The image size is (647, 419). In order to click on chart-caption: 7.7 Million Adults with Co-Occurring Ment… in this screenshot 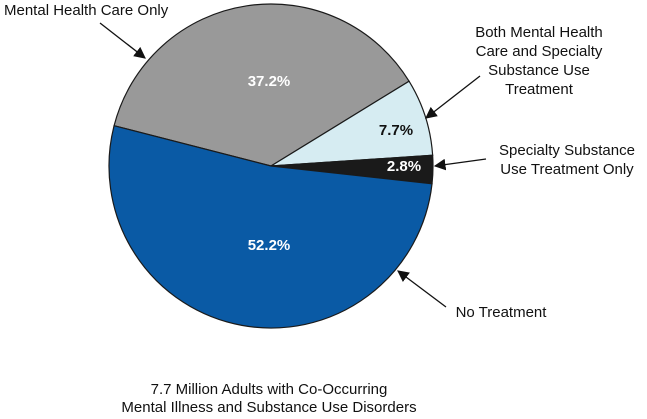, I will do `click(268, 398)`.